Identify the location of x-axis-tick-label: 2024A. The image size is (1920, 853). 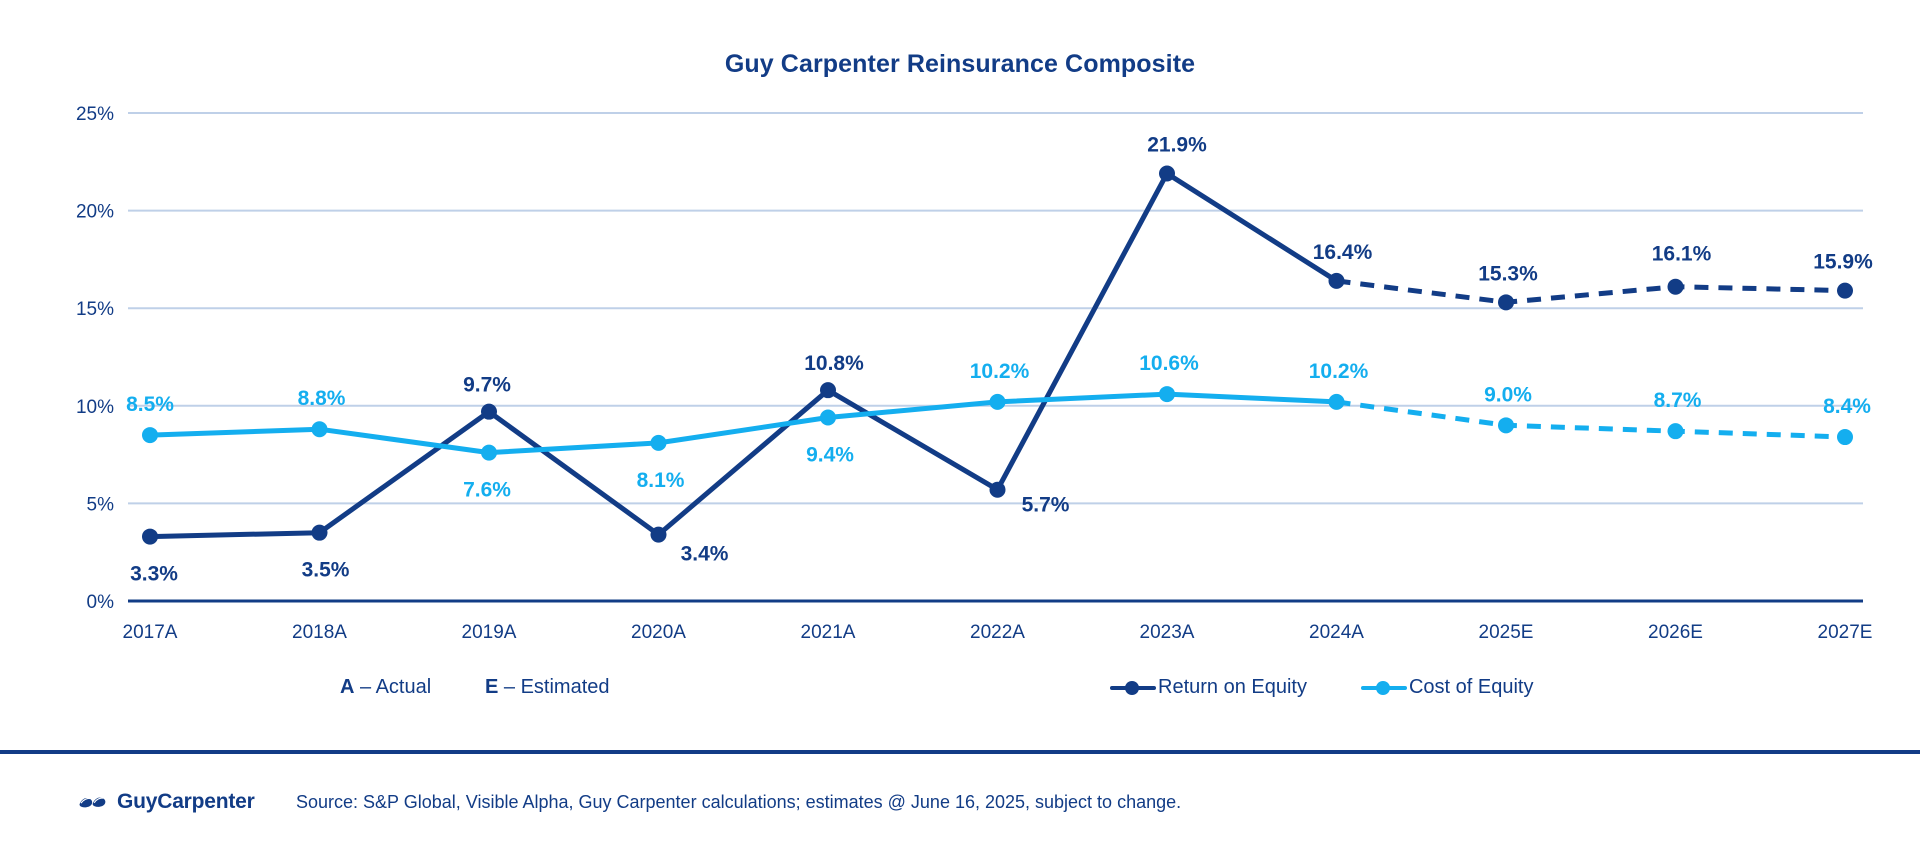
(1336, 632).